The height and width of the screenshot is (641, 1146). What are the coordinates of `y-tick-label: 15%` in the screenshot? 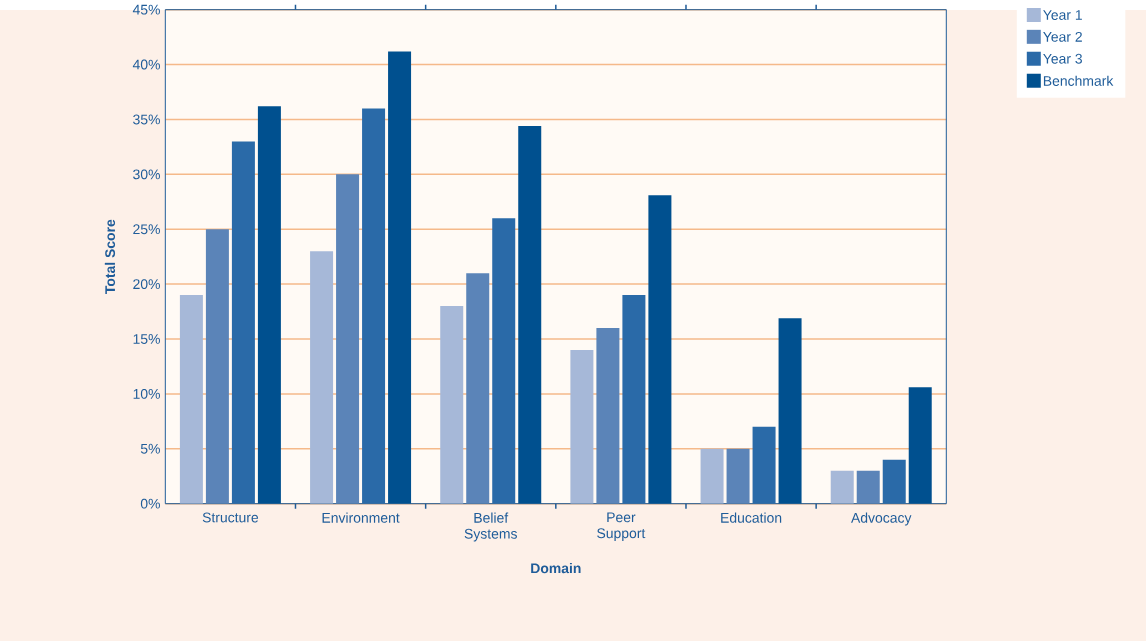 It's located at (146, 339).